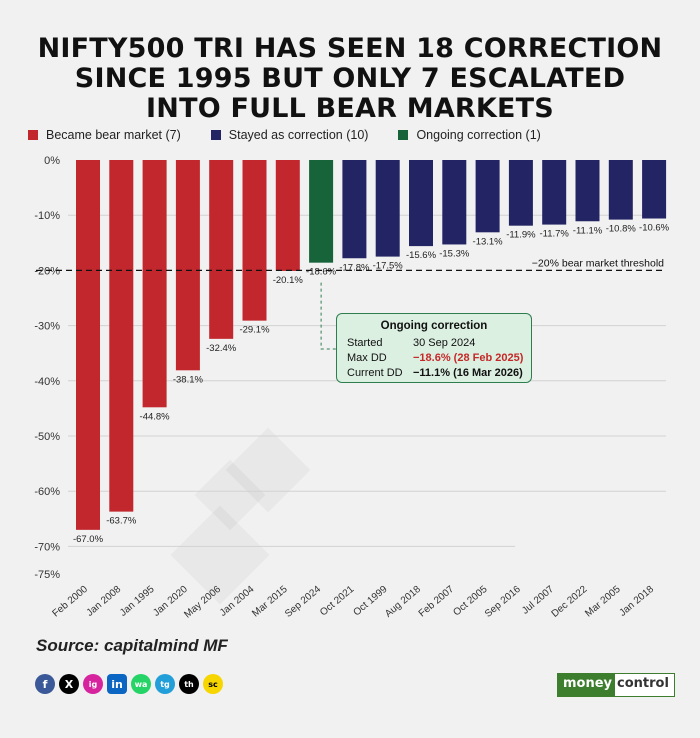 This screenshot has width=700, height=738. Describe the element at coordinates (636, 601) in the screenshot. I see `x-tick-label: Jan 2018` at that location.